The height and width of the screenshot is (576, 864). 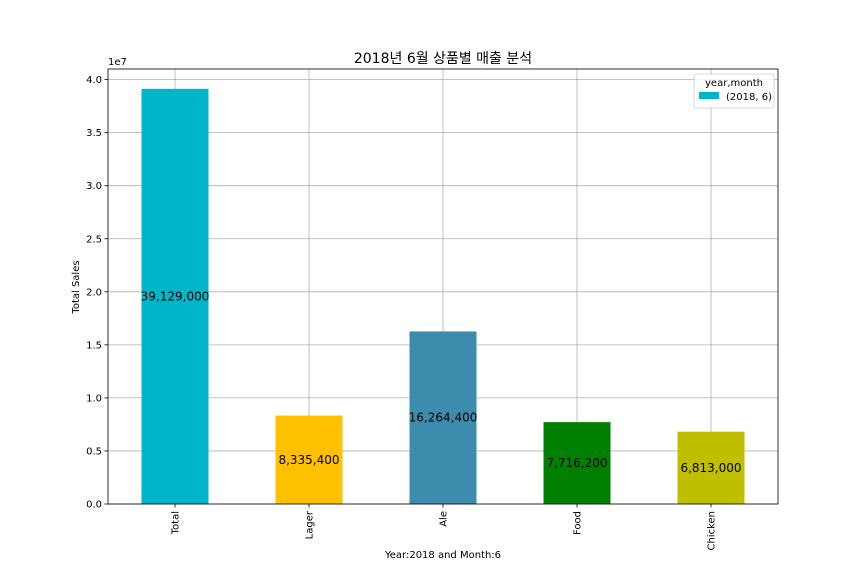 I want to click on y-tick-label: 0.5, so click(x=94, y=451).